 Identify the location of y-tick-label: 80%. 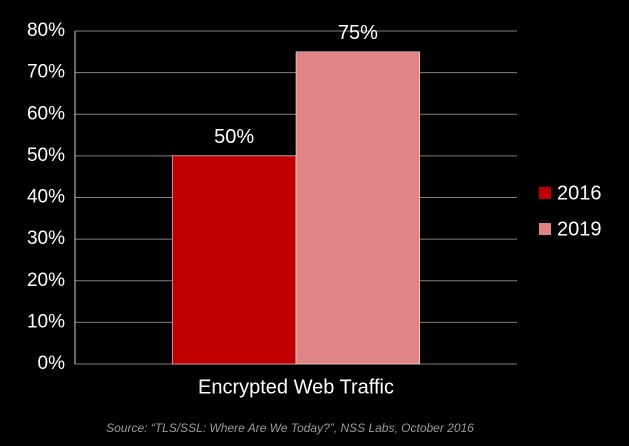
(46, 30).